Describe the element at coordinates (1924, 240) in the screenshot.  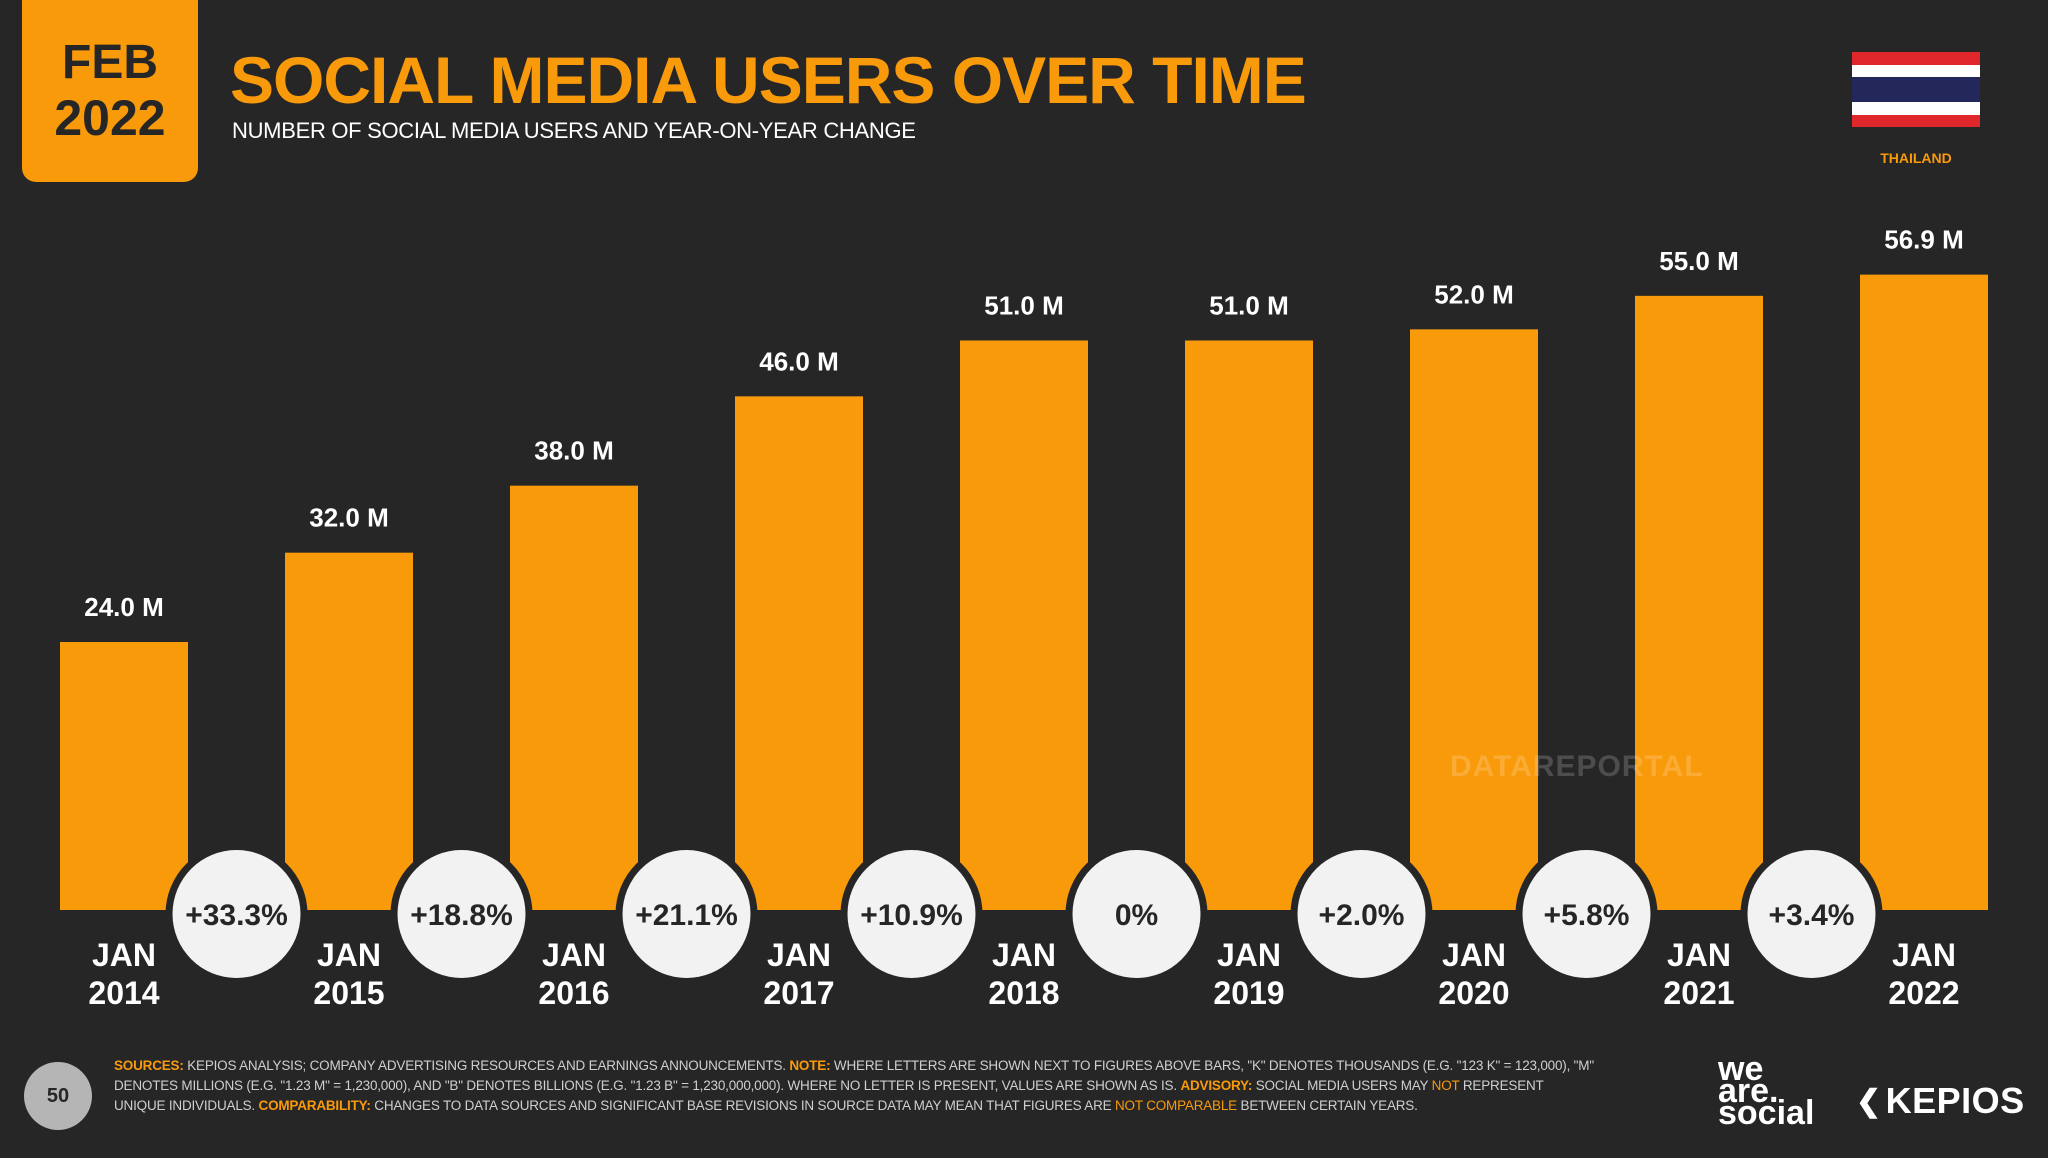
I see `bar-value-label: 56.9 M` at that location.